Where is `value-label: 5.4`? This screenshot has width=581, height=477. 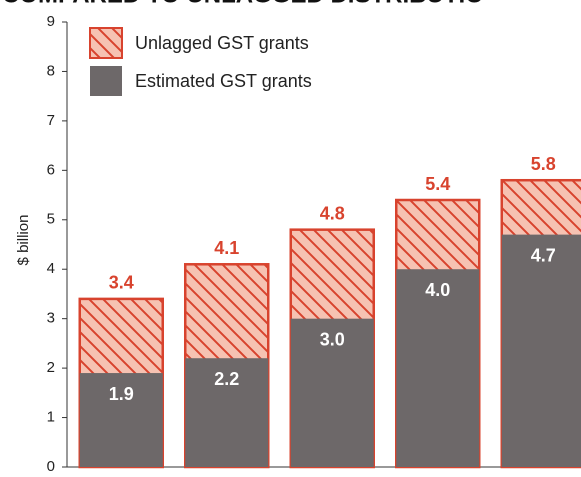 value-label: 5.4 is located at coordinates (437, 184).